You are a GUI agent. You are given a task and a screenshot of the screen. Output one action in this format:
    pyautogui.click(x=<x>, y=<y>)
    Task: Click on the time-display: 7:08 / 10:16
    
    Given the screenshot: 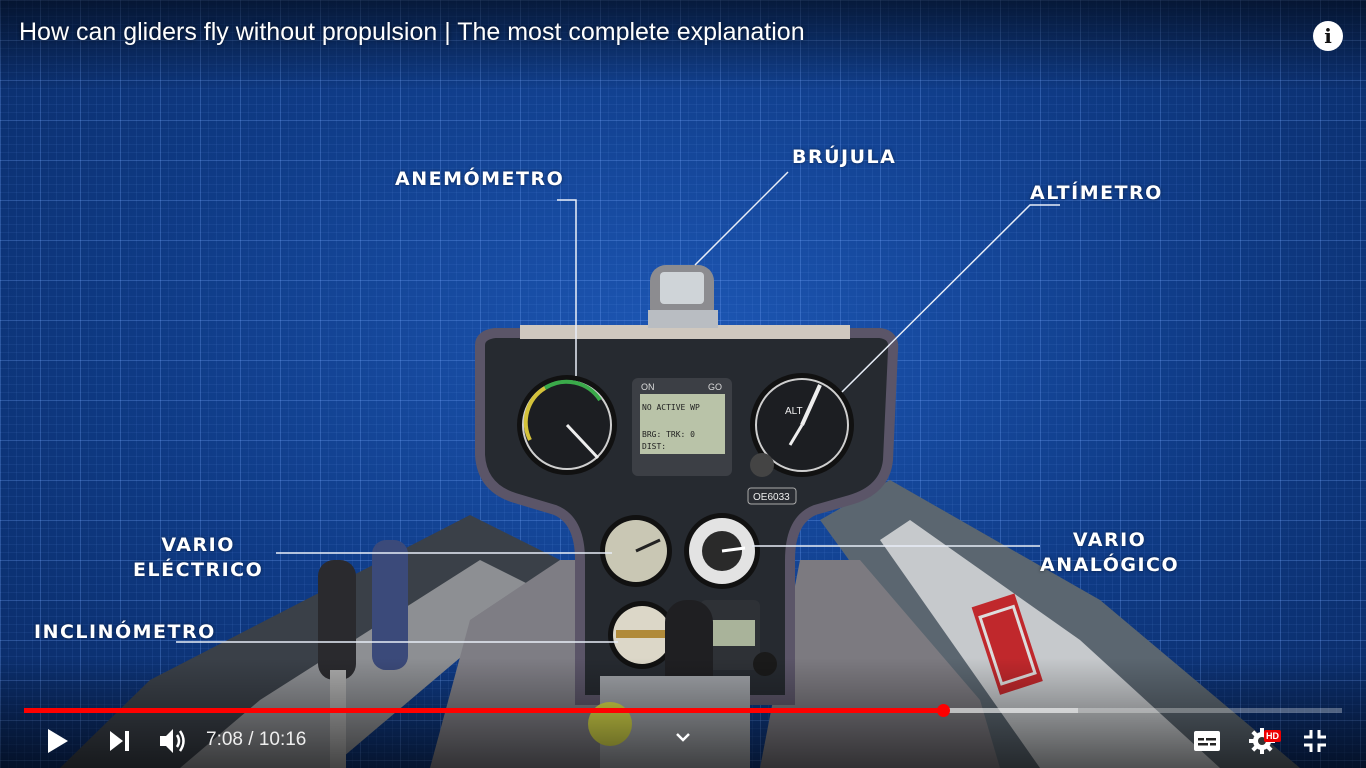 What is the action you would take?
    pyautogui.click(x=256, y=740)
    